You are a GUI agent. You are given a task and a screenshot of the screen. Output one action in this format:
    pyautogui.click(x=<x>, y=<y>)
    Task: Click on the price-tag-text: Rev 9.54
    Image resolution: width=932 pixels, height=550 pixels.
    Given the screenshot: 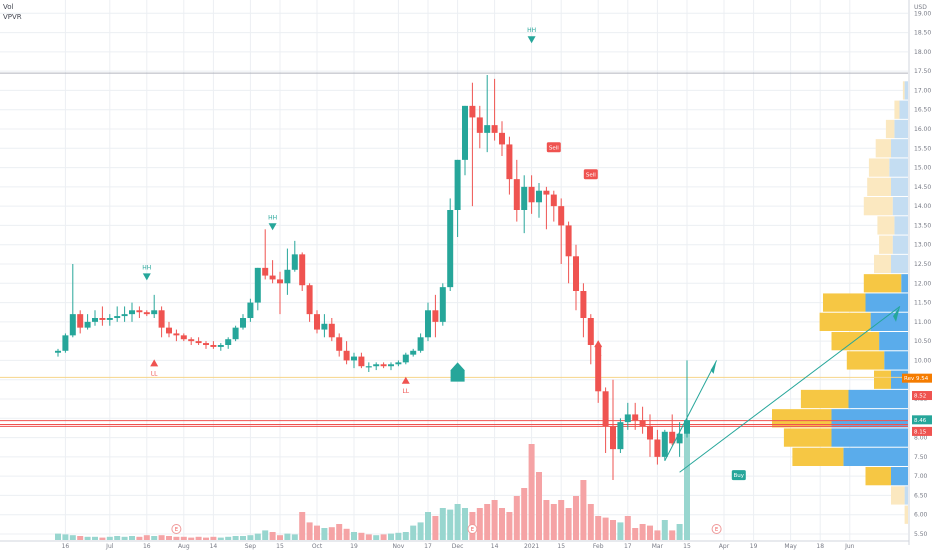 What is the action you would take?
    pyautogui.click(x=916, y=379)
    